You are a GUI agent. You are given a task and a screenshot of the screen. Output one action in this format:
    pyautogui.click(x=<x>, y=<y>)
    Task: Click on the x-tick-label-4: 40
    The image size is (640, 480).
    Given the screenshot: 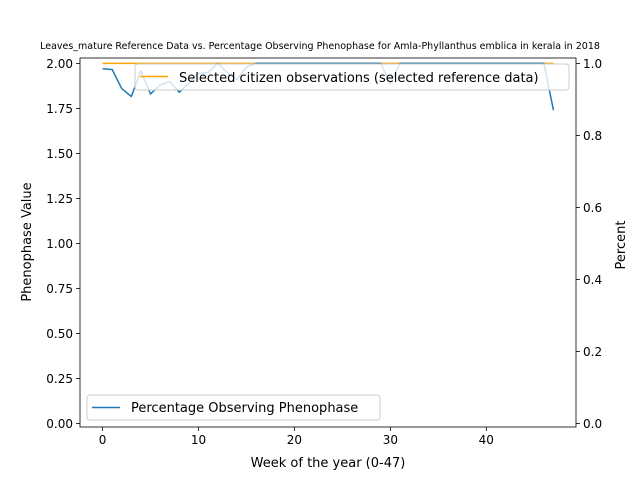 What is the action you would take?
    pyautogui.click(x=486, y=440)
    